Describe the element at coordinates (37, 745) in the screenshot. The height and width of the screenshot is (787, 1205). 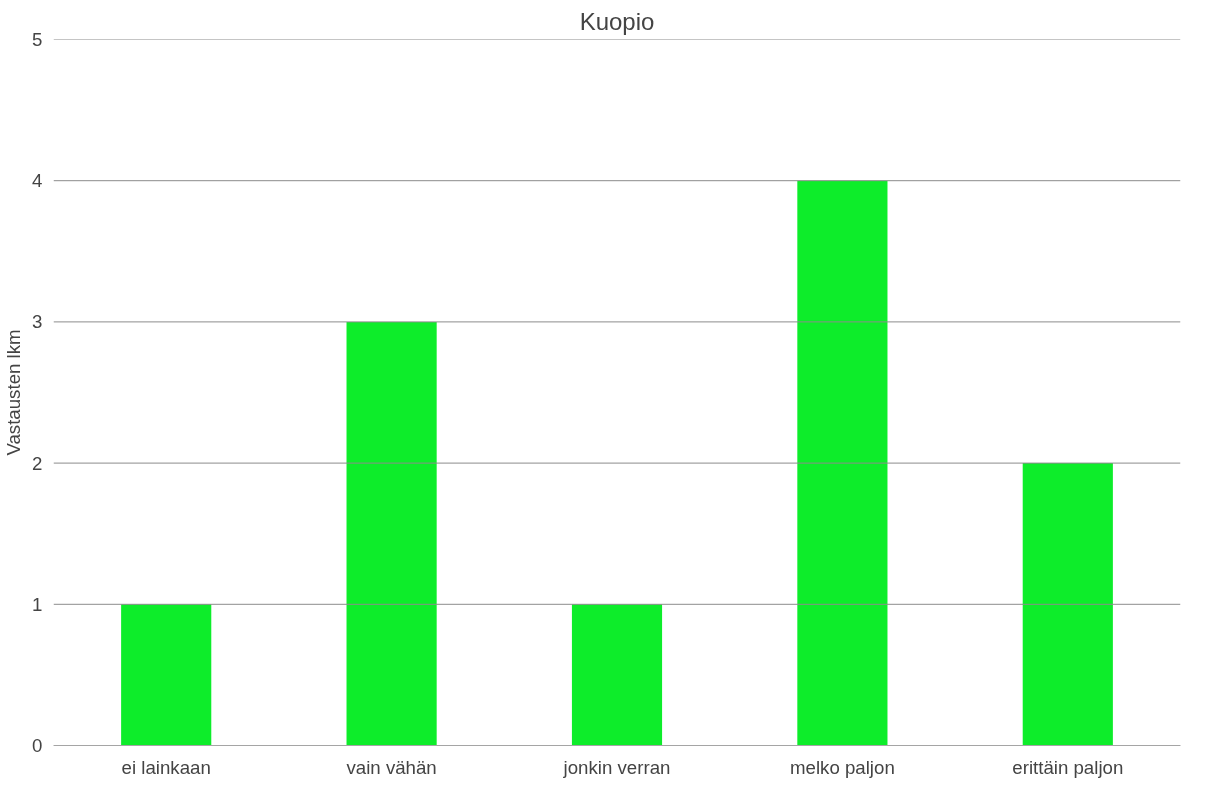
I see `y-tick-label: 0` at that location.